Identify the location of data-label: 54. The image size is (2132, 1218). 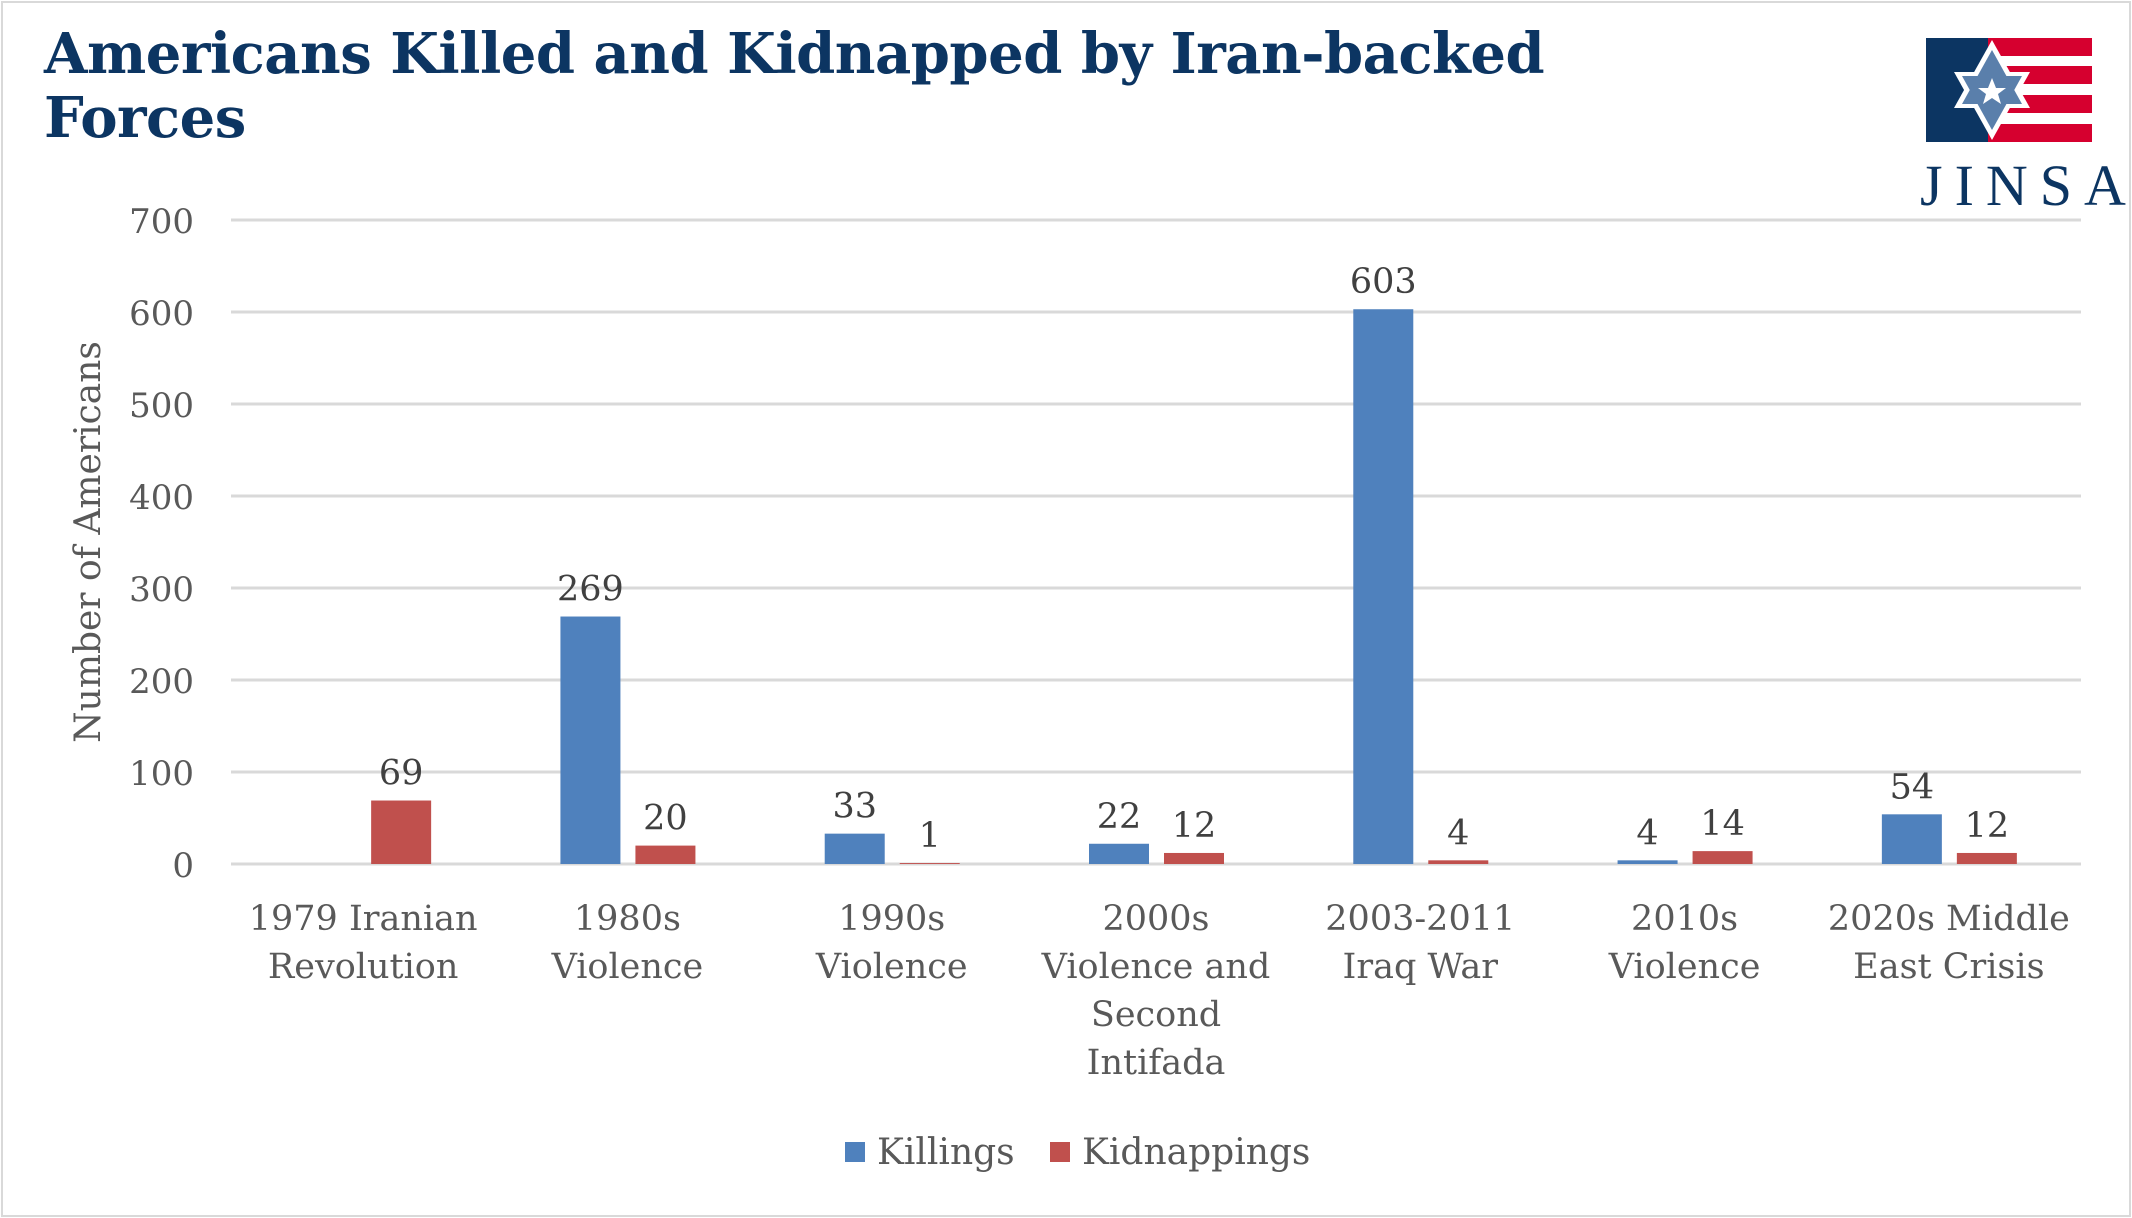
(1912, 787).